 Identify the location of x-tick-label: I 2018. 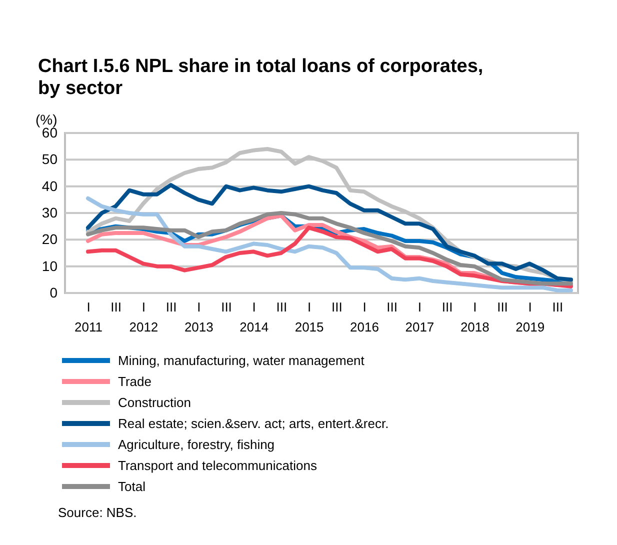
(475, 317).